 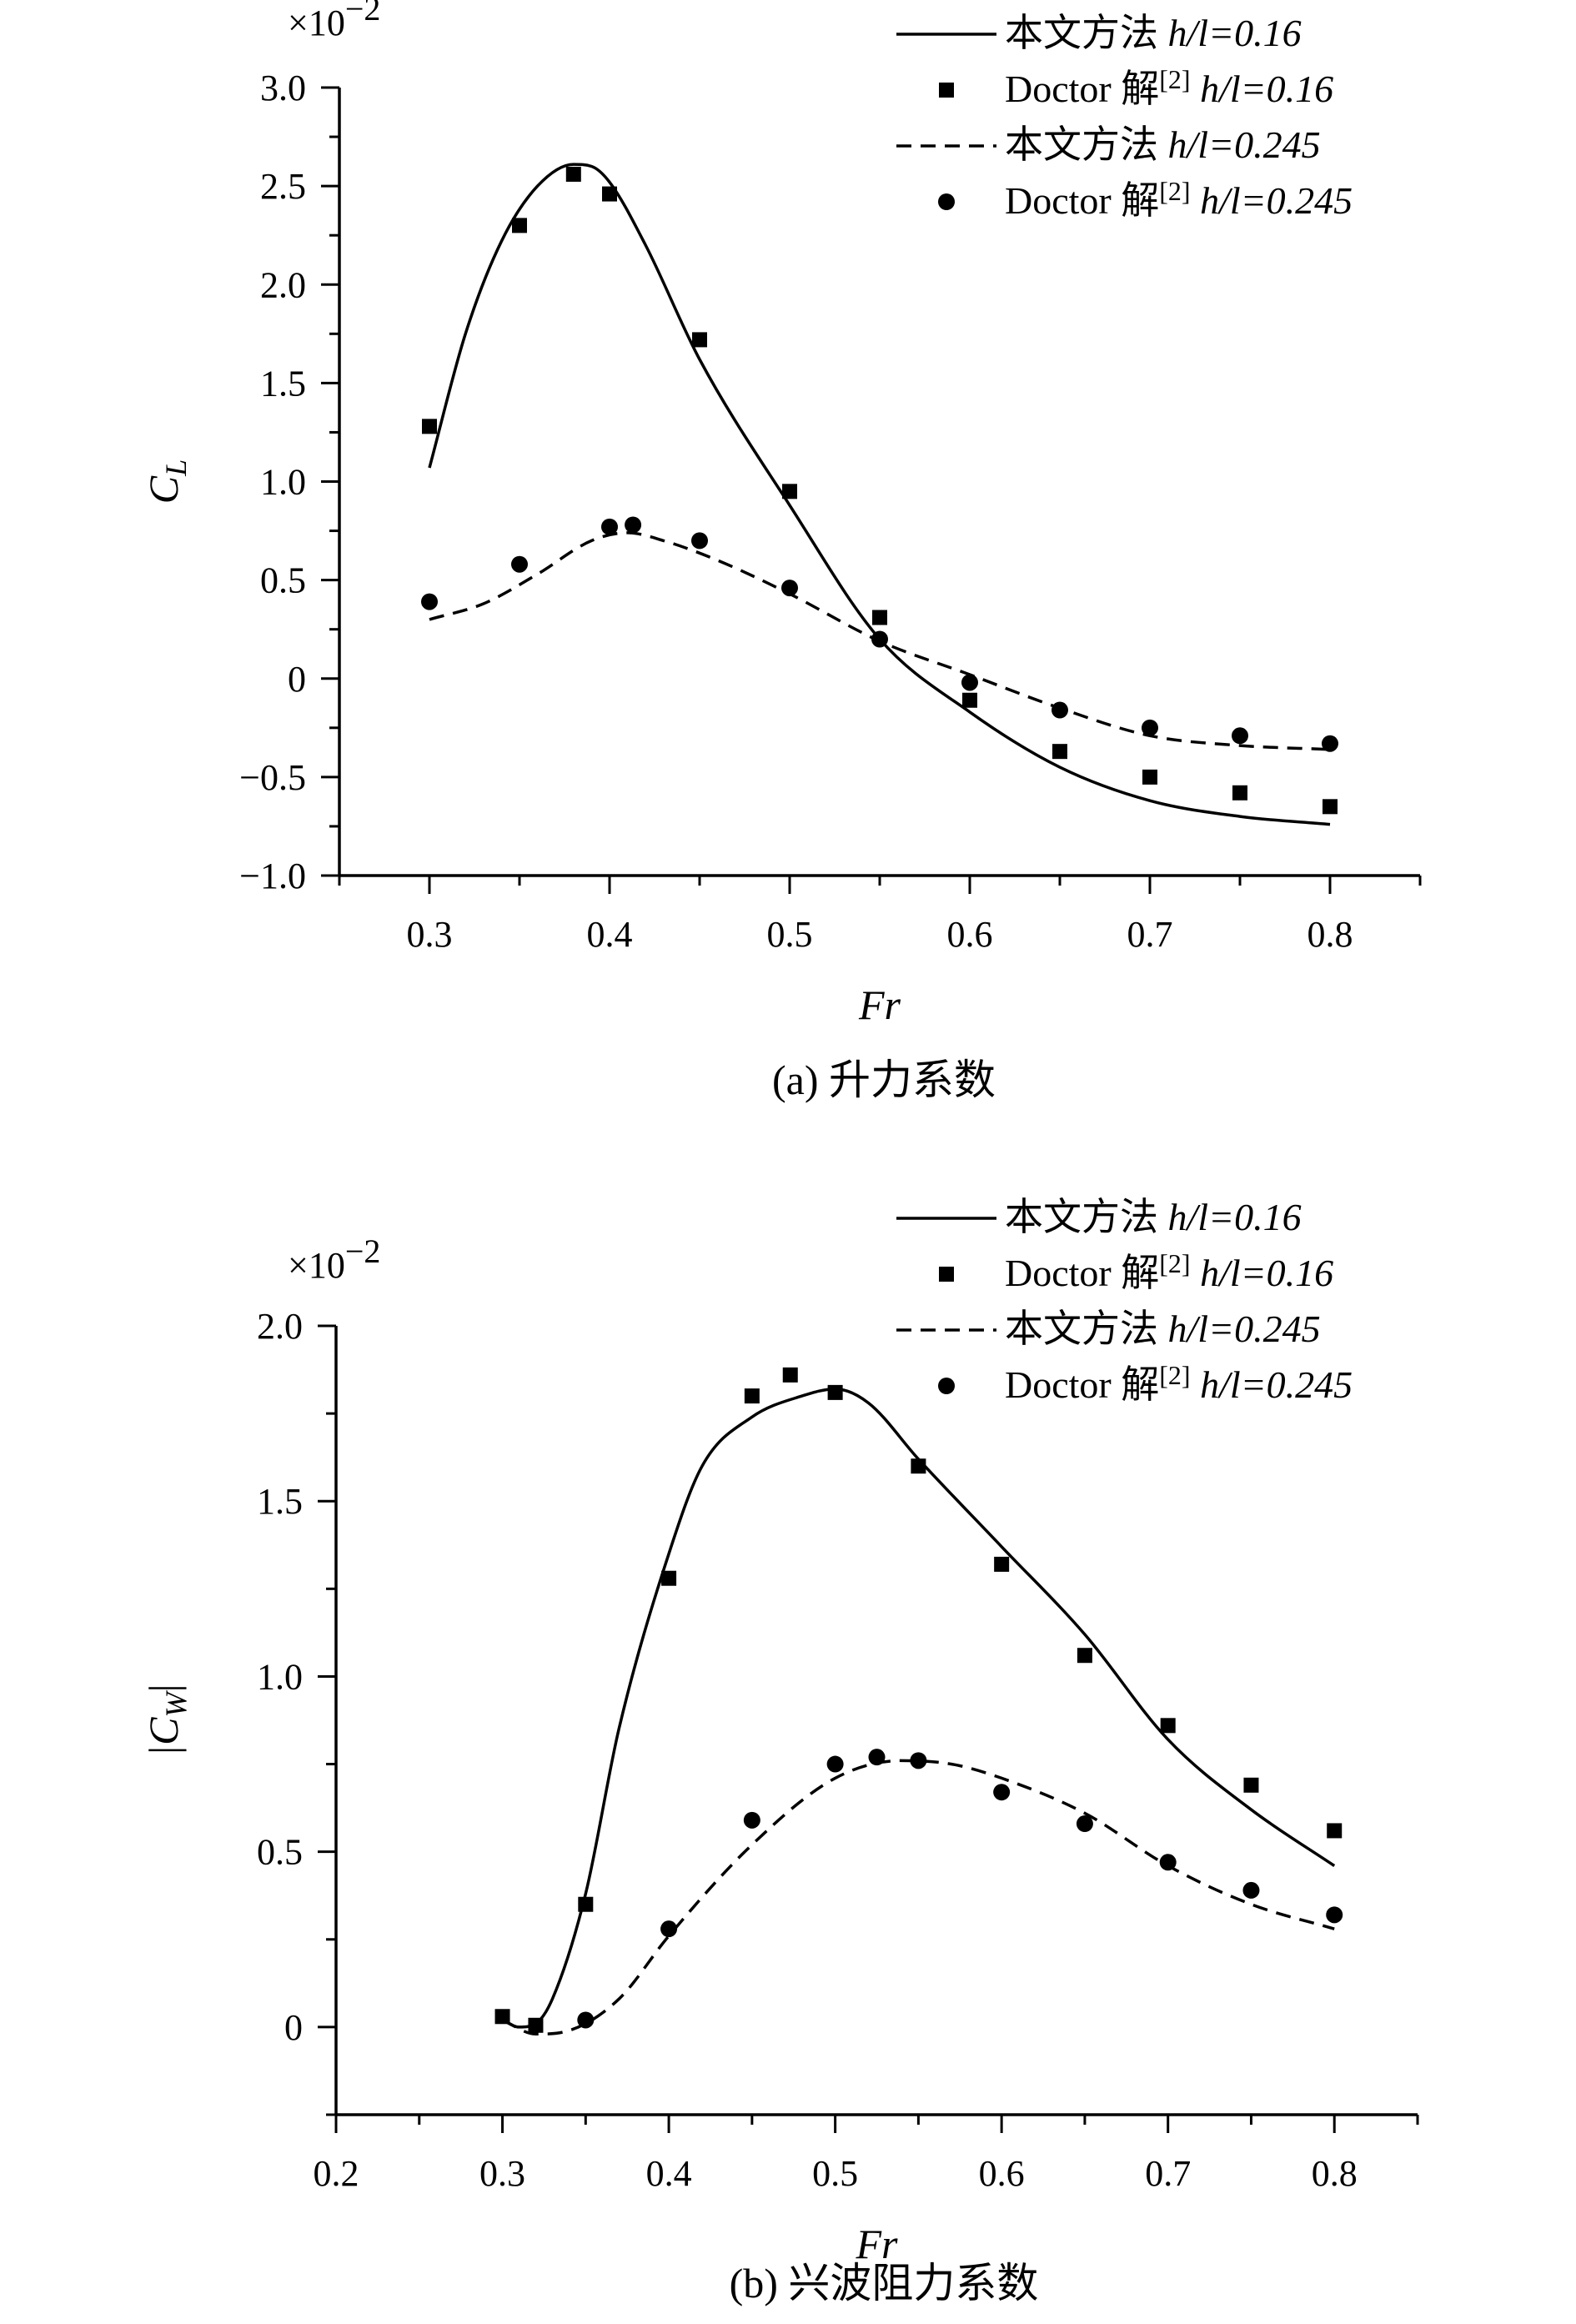 What do you see at coordinates (176, 1703) in the screenshot?
I see `y-axis-label-subscript: W` at bounding box center [176, 1703].